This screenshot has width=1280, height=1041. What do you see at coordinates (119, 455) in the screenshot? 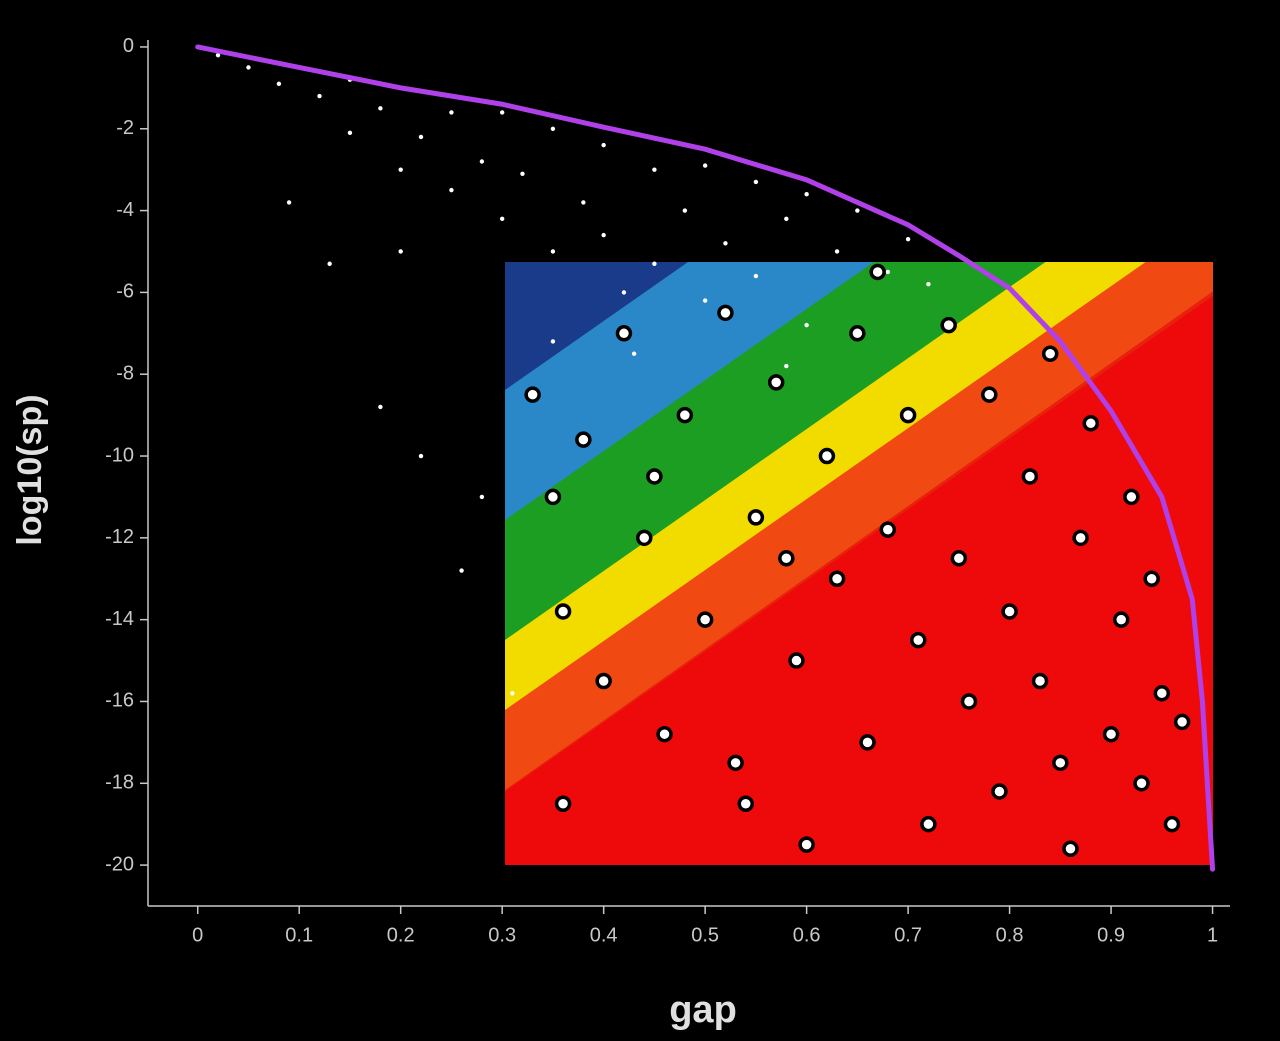
I see `y-tick-label: -10` at bounding box center [119, 455].